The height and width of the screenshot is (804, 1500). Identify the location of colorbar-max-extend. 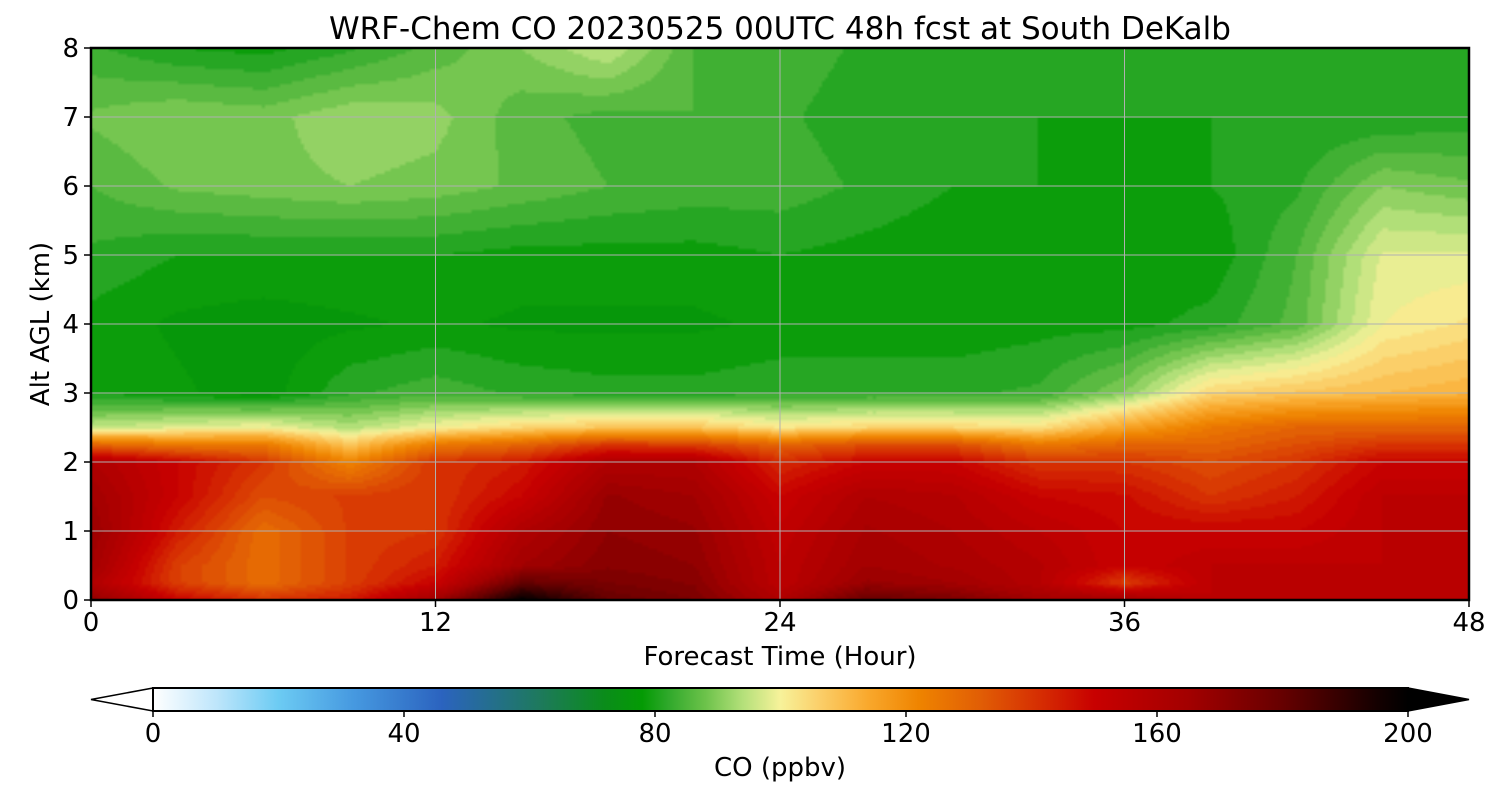
(1438, 699).